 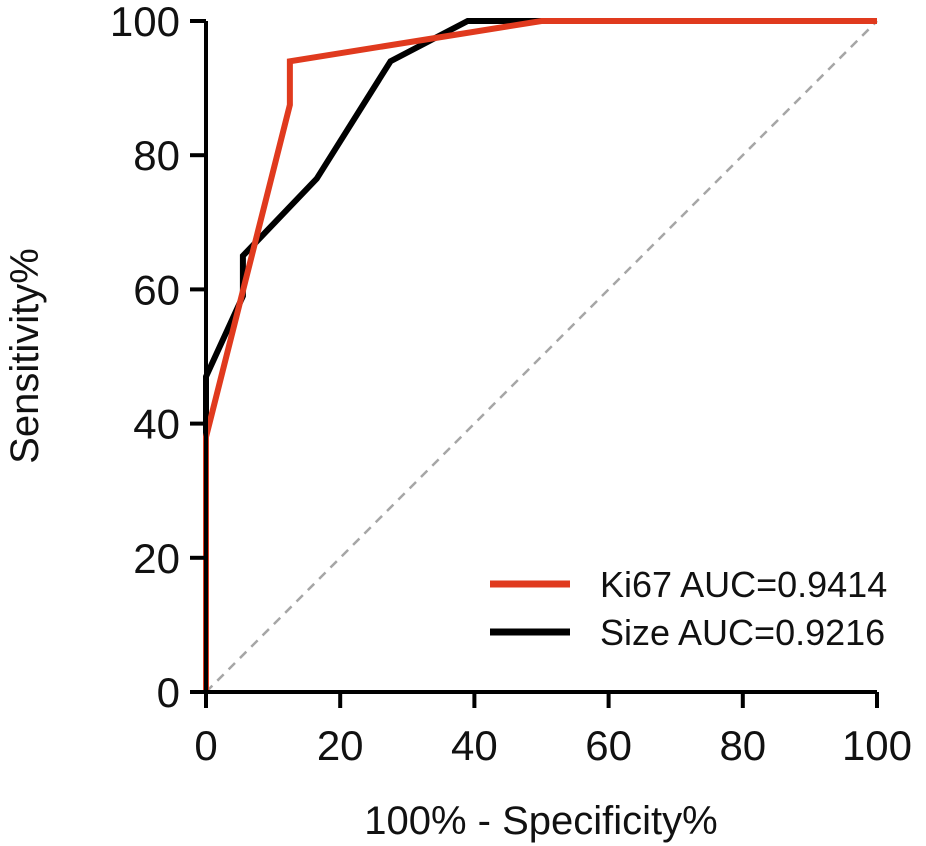 I want to click on x-tick-label: 40, so click(x=474, y=745).